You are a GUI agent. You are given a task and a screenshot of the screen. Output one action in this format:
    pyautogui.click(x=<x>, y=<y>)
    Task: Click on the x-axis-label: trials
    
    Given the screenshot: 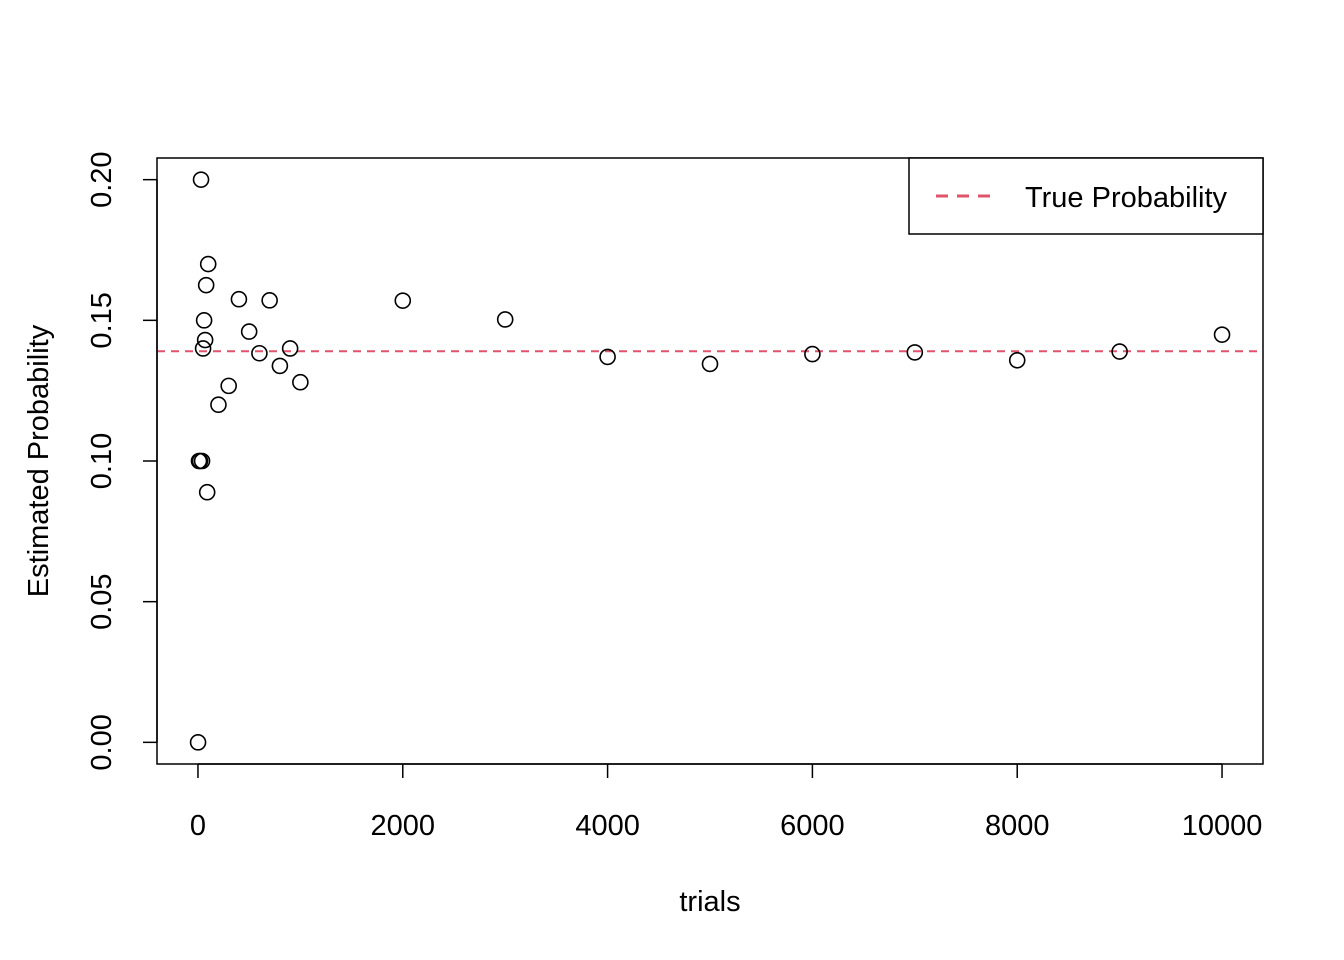 What is the action you would take?
    pyautogui.click(x=709, y=902)
    